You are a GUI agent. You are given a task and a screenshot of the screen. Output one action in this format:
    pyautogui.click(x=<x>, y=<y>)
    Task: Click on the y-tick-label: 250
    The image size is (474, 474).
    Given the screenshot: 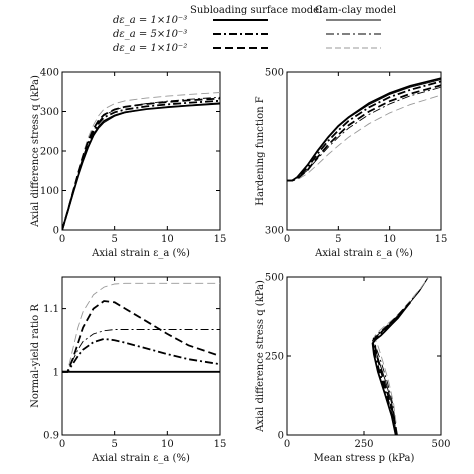 What is the action you would take?
    pyautogui.click(x=274, y=357)
    